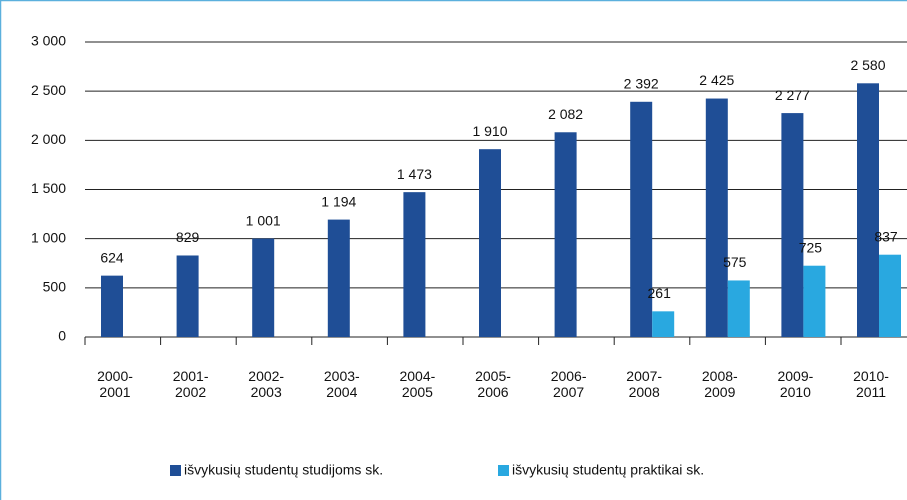  What do you see at coordinates (283, 470) in the screenshot?
I see `legend-label: išvykusių studentų studijoms sk.` at bounding box center [283, 470].